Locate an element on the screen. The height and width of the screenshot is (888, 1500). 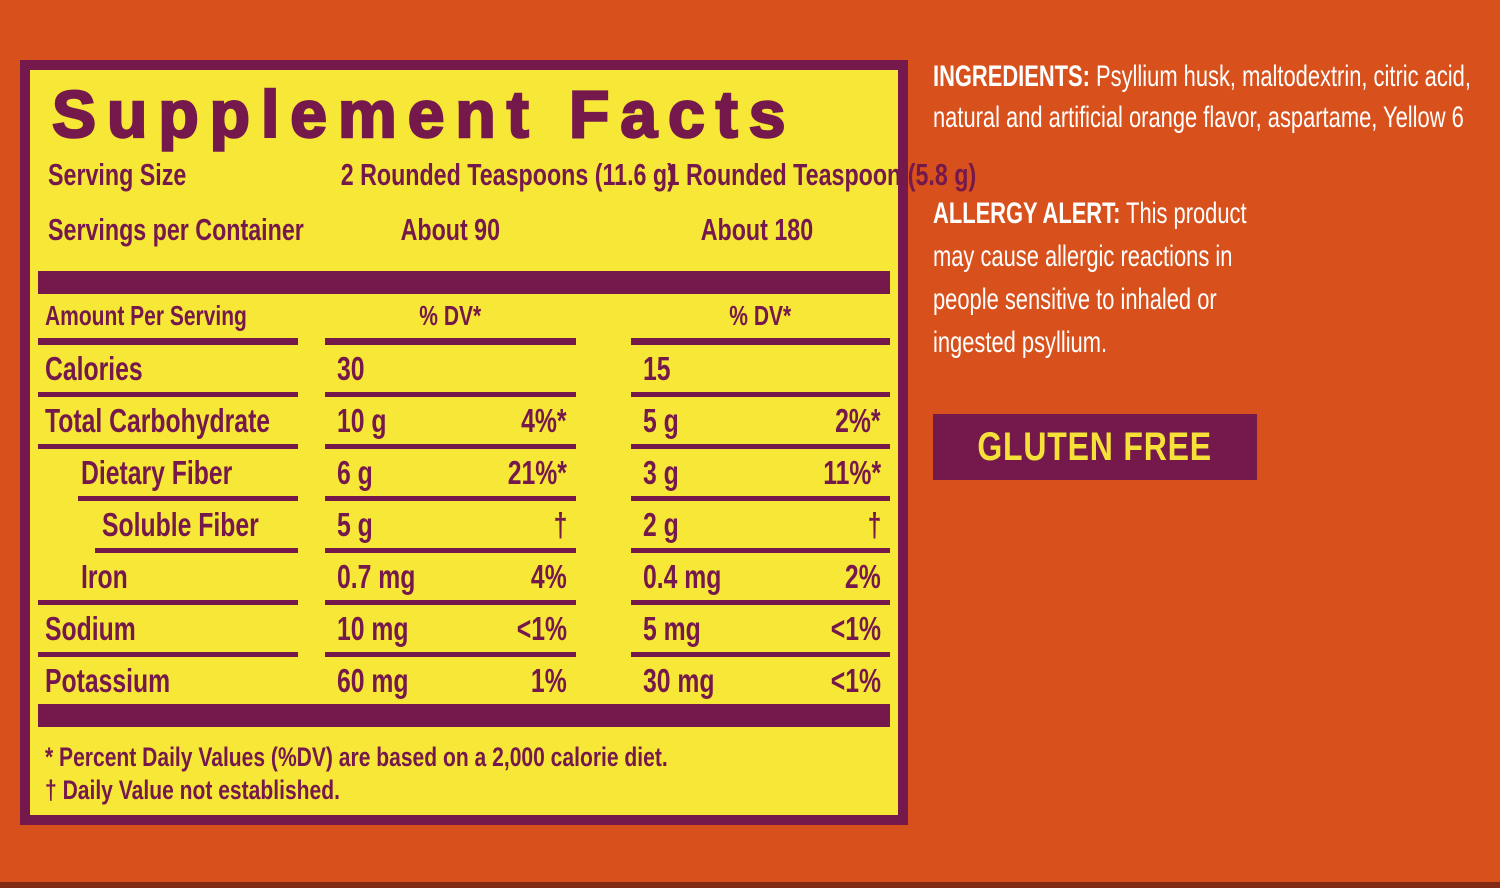
table-header-row: Amount Per Serving % DV* % DV* is located at coordinates (464, 316).